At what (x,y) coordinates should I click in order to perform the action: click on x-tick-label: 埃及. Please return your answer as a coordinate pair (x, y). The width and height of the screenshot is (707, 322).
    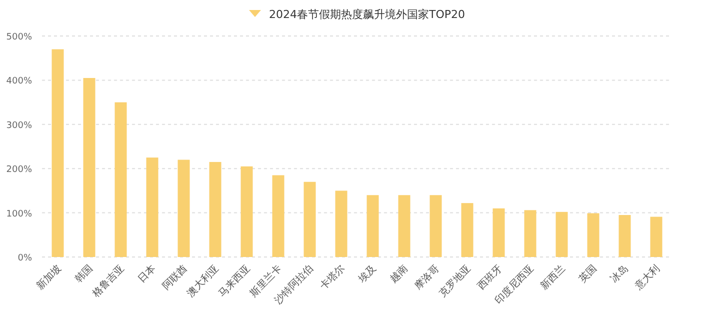
    Looking at the image, I should click on (367, 274).